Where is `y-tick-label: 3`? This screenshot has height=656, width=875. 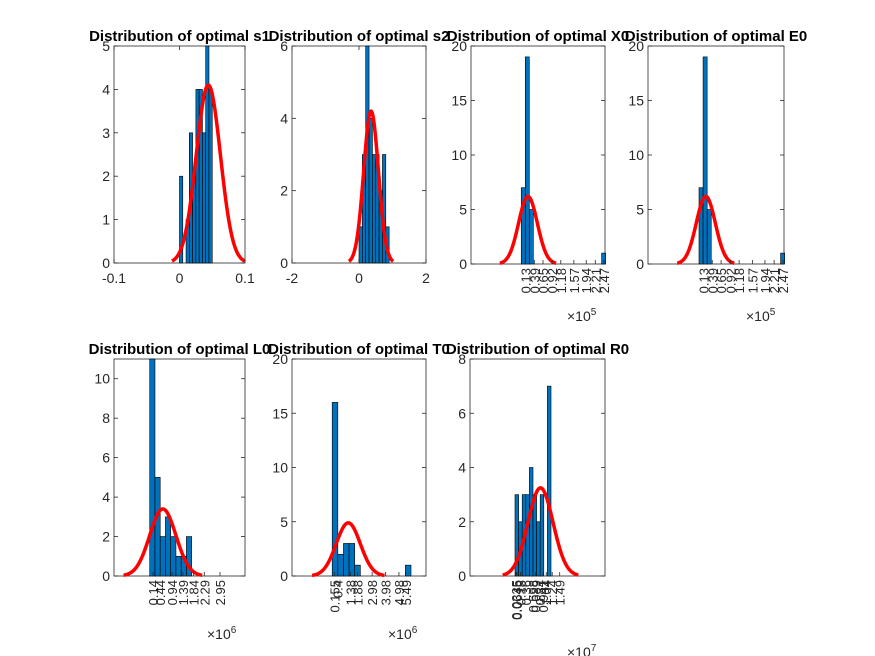 y-tick-label: 3 is located at coordinates (106, 133).